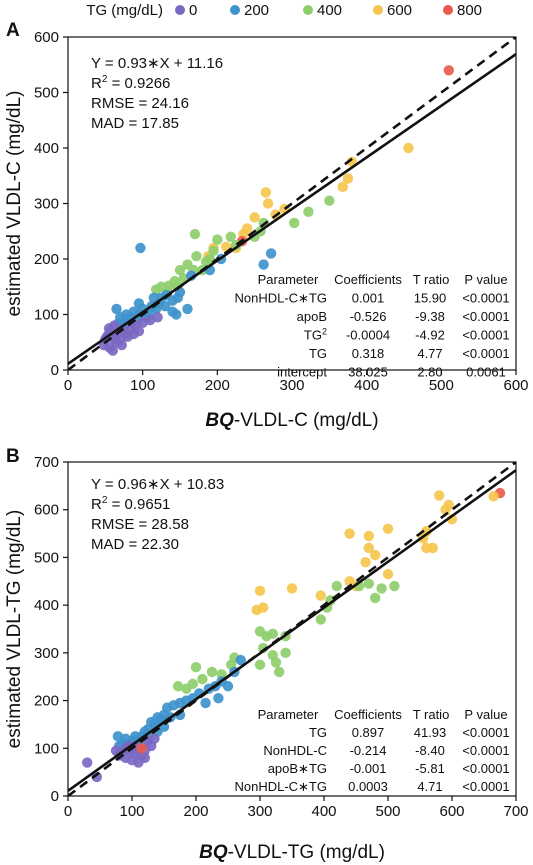 The width and height of the screenshot is (533, 865). Describe the element at coordinates (312, 316) in the screenshot. I see `table-cell-parameter: apoB` at that location.